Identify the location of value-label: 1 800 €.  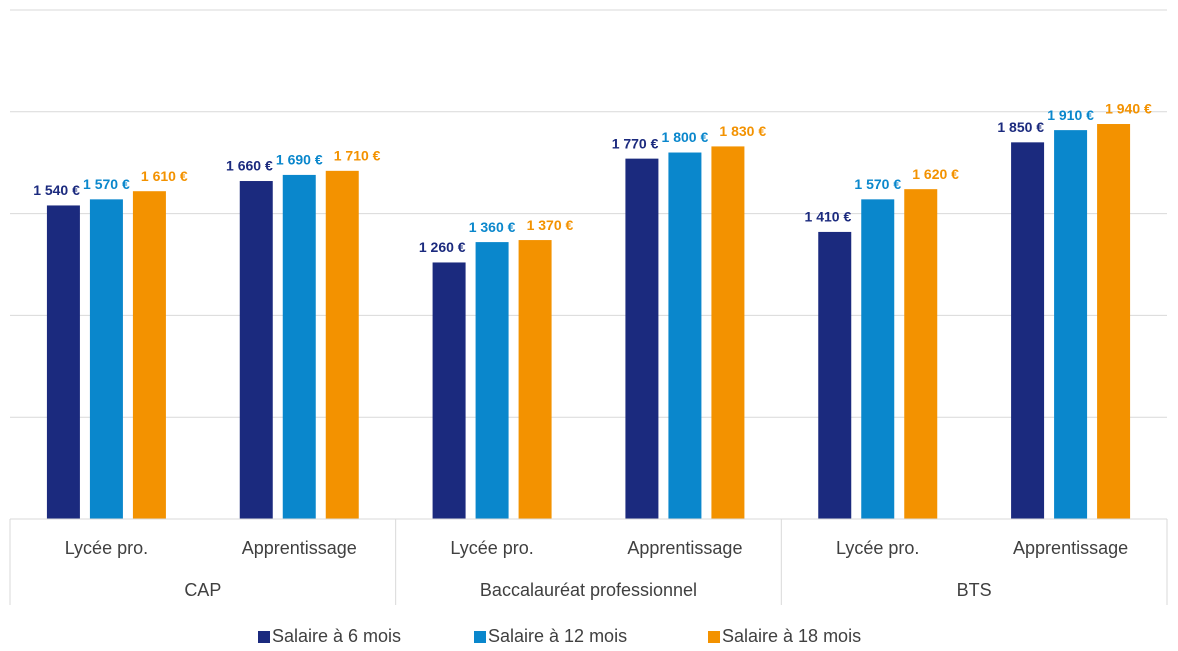
(685, 137).